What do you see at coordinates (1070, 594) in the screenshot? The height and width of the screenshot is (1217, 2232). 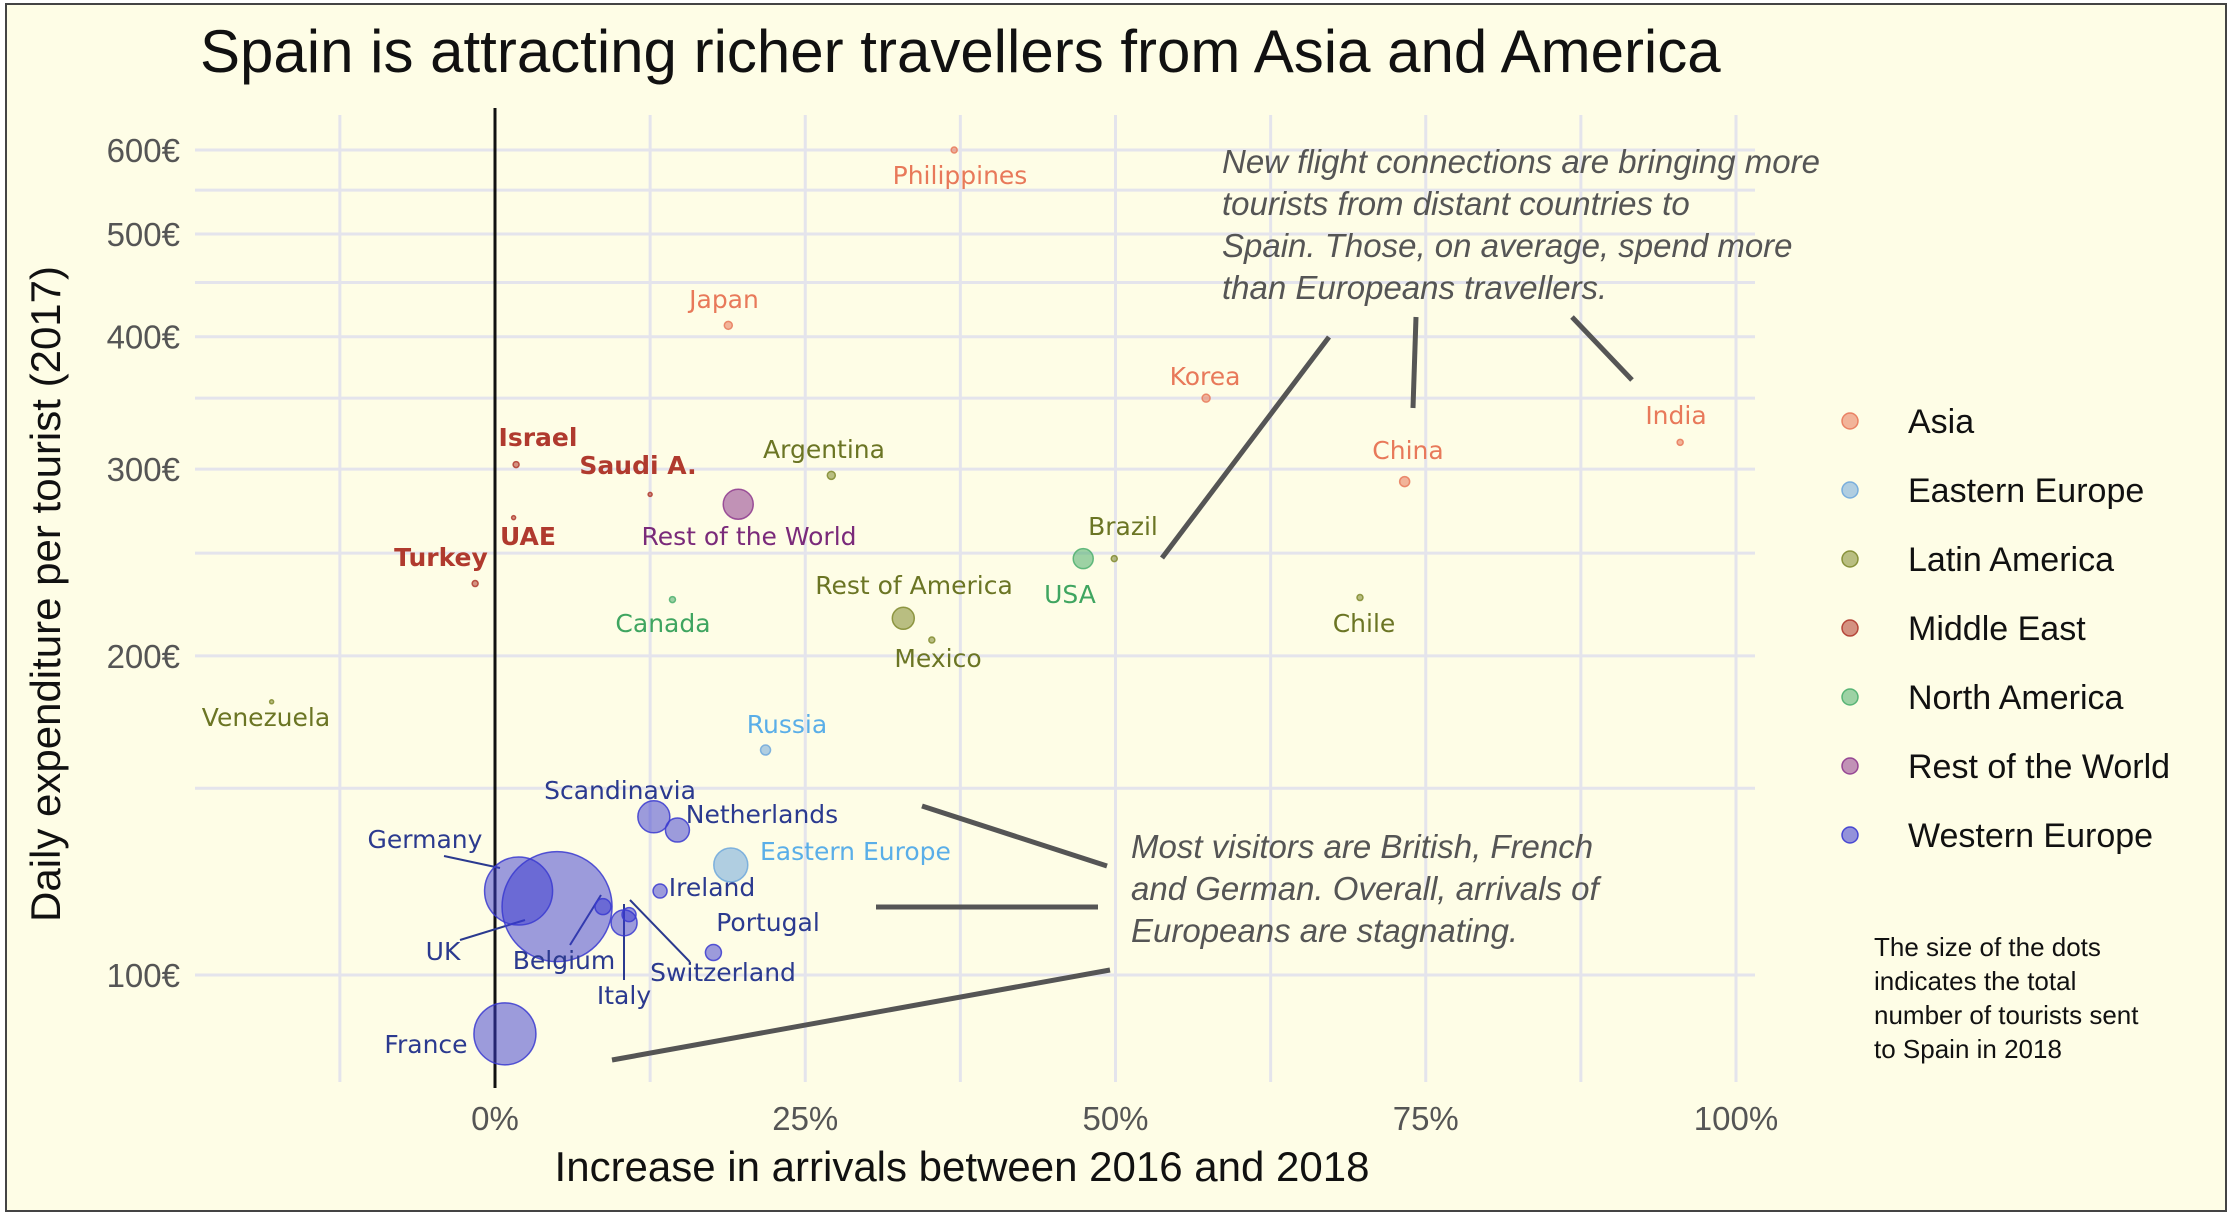 I see `point-label-usa: USA` at bounding box center [1070, 594].